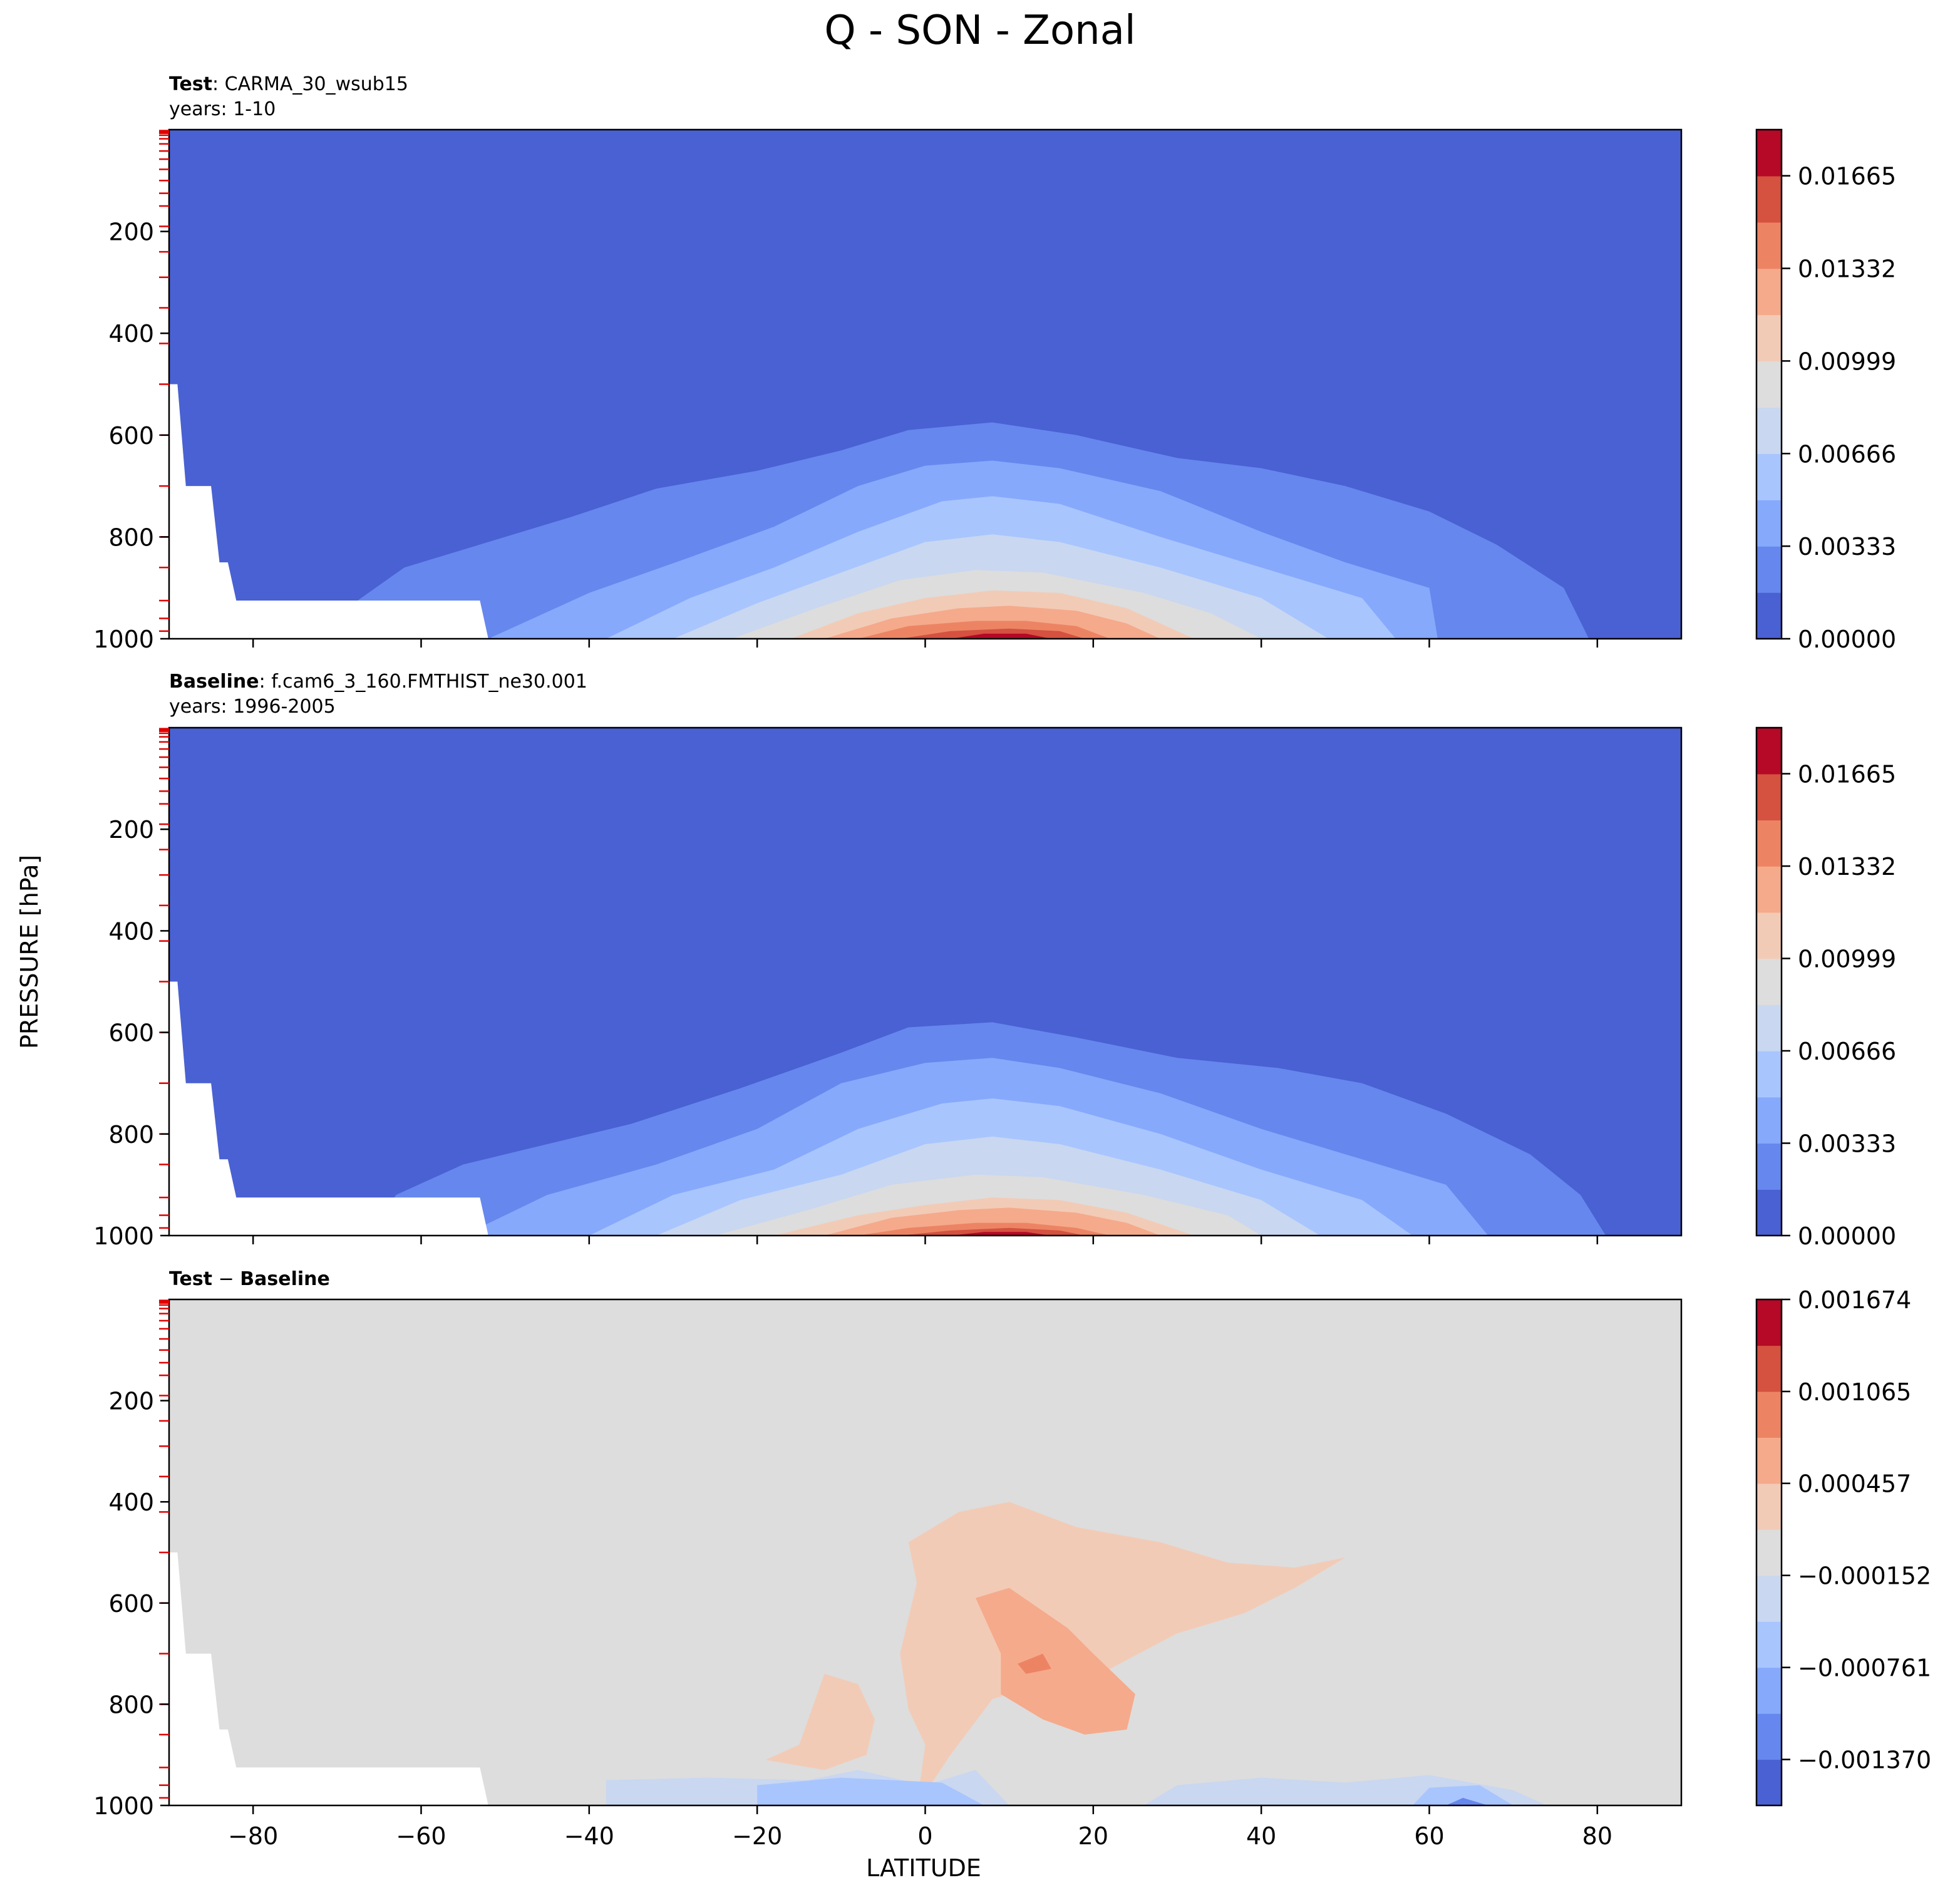  Describe the element at coordinates (589, 1836) in the screenshot. I see `x-tick-label: −40` at that location.